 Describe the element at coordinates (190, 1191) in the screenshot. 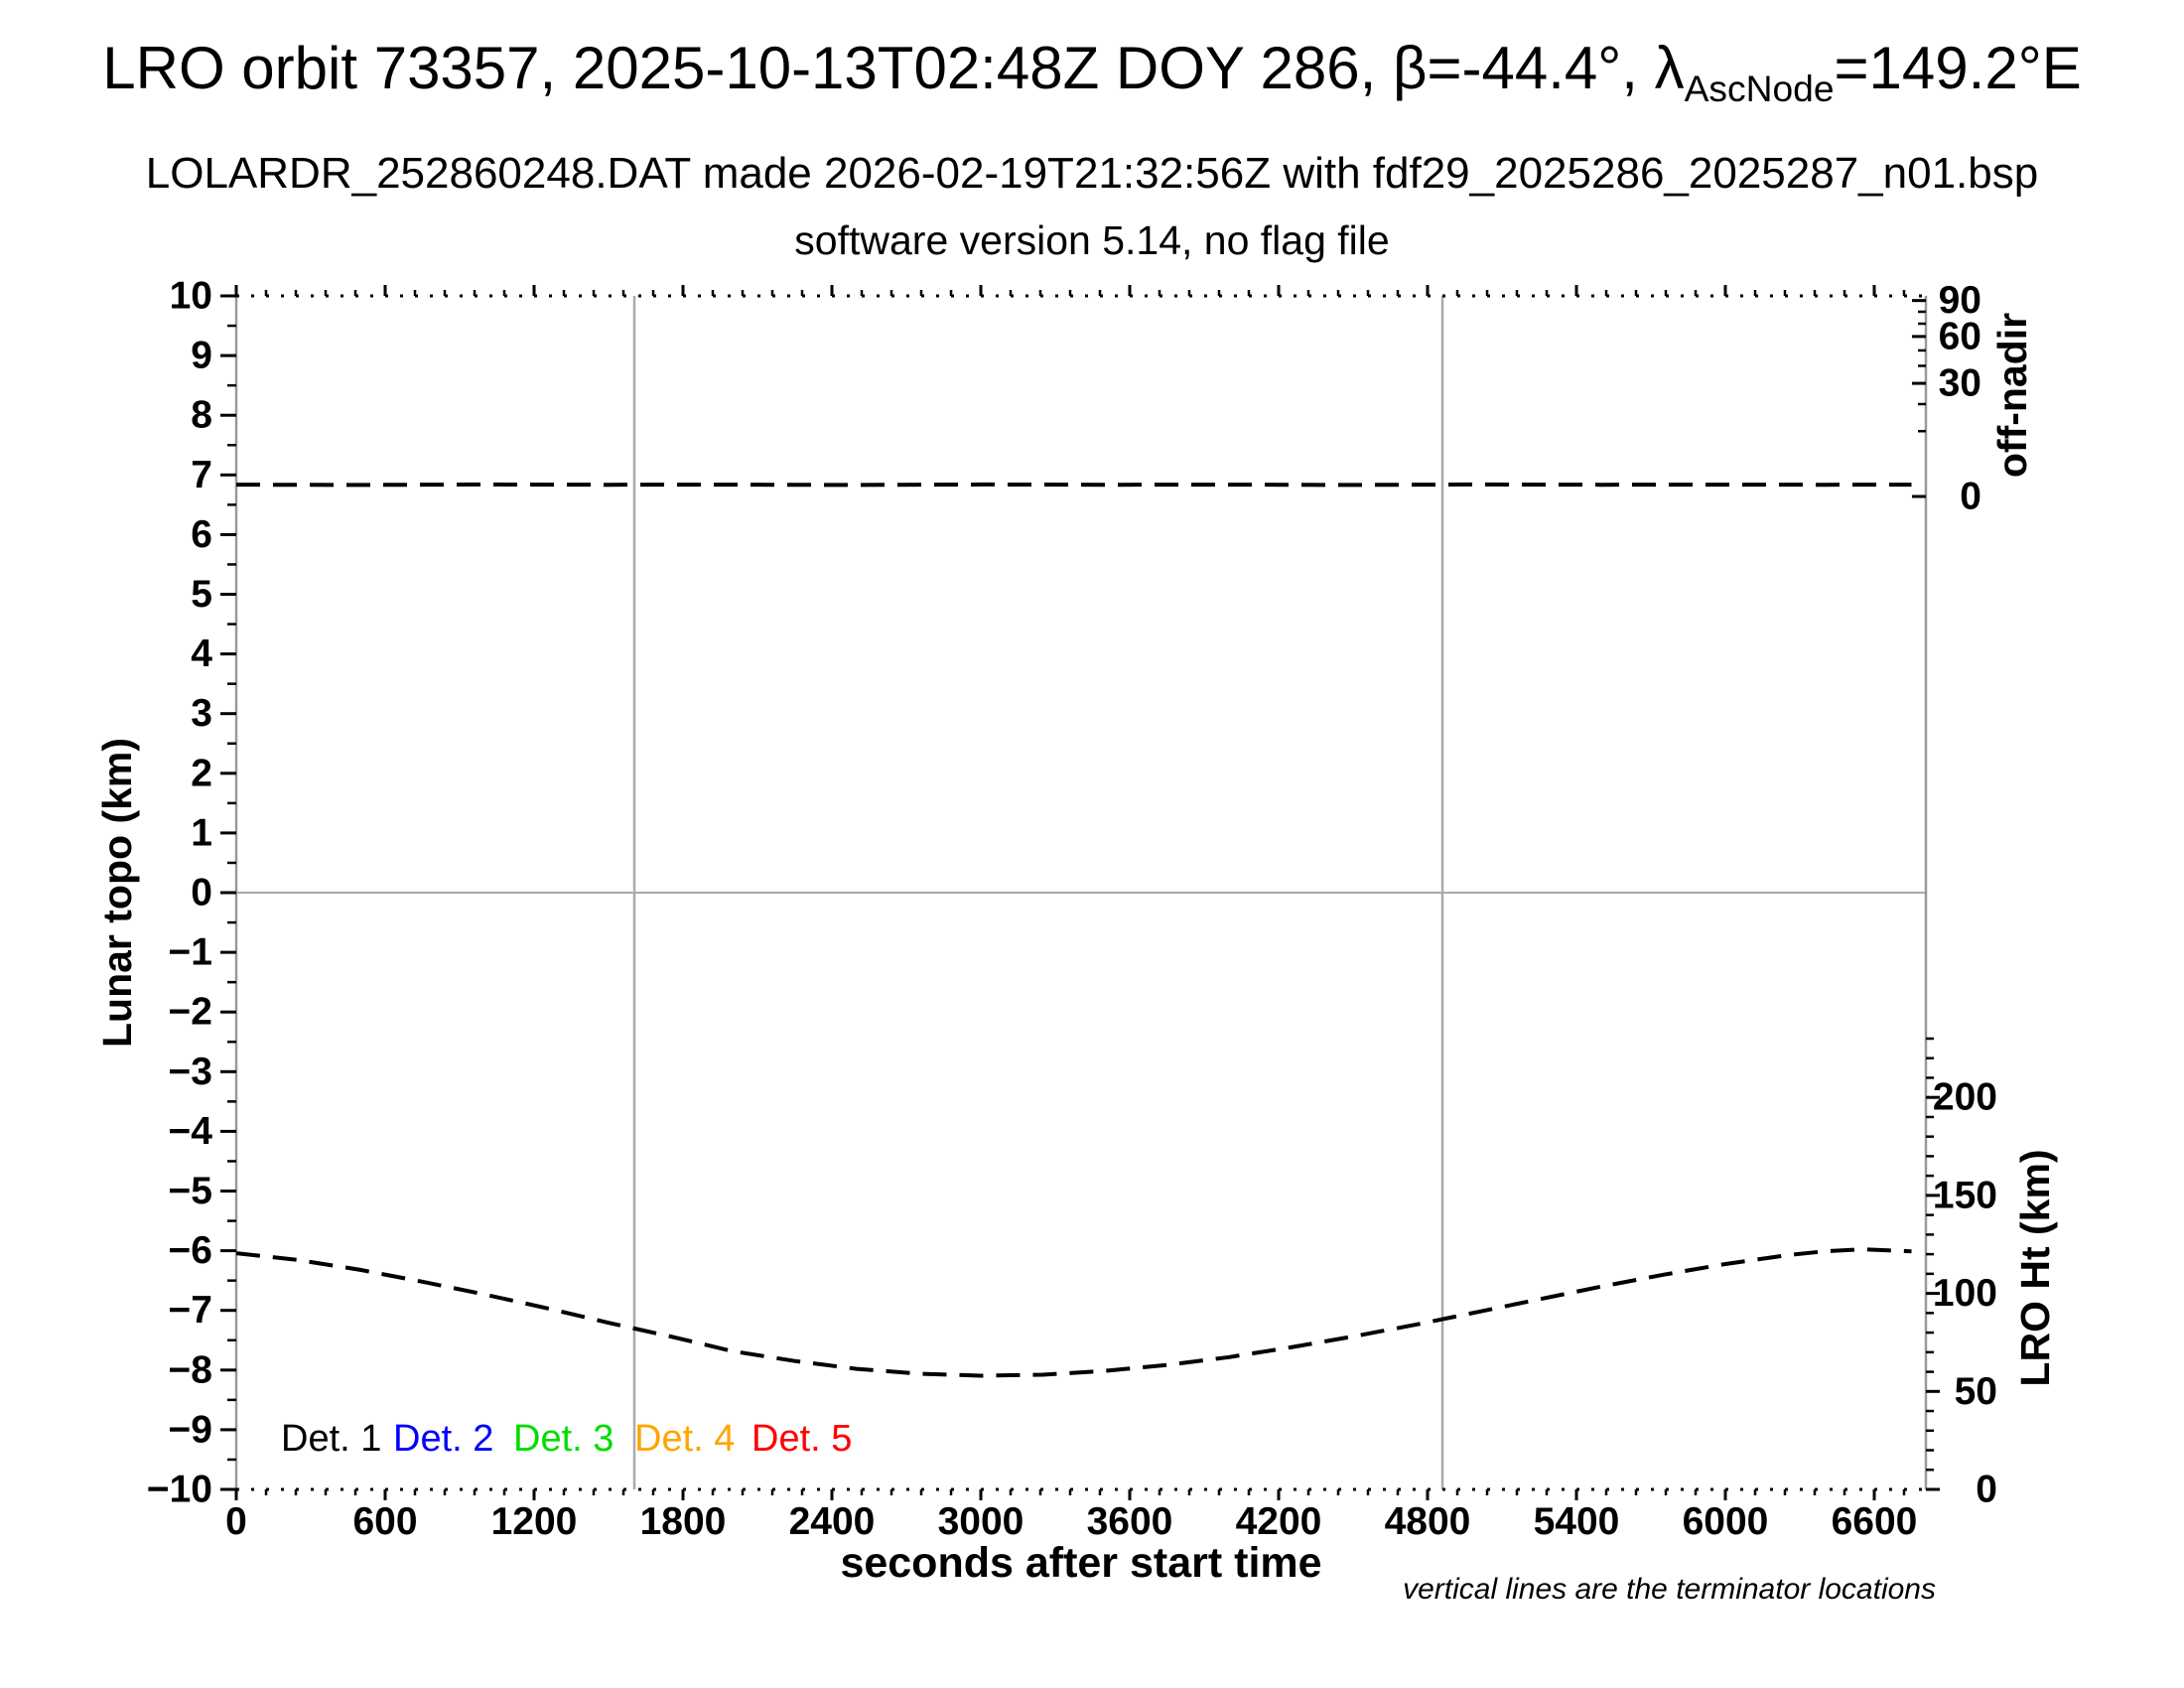

I see `svg-text: −5` at that location.